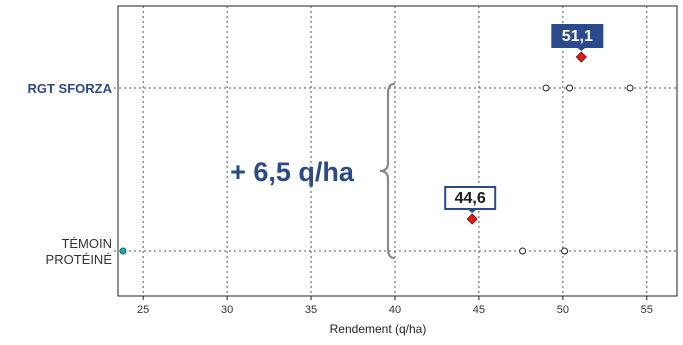 The width and height of the screenshot is (683, 345). What do you see at coordinates (470, 198) in the screenshot?
I see `mean-value-label-1: 44,6` at bounding box center [470, 198].